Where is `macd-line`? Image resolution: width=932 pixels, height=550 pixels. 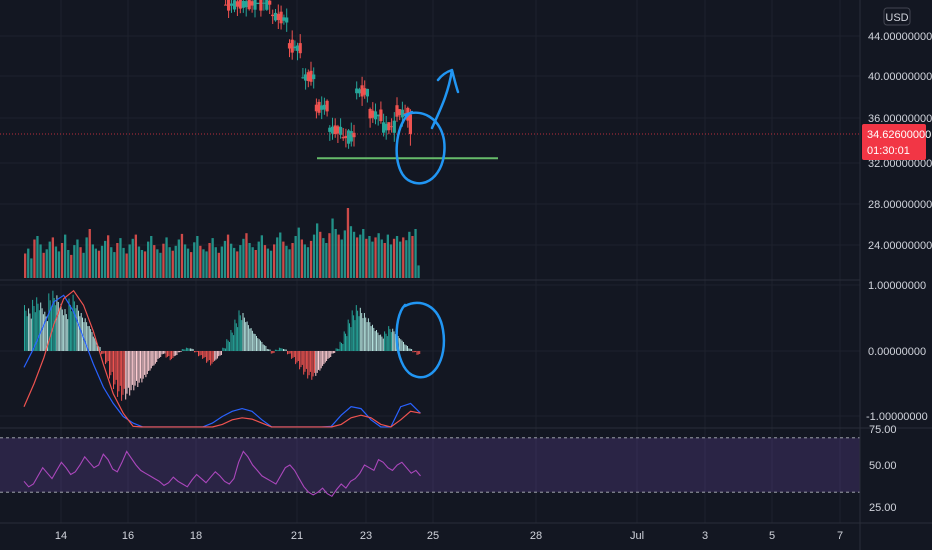 macd-line is located at coordinates (222, 361).